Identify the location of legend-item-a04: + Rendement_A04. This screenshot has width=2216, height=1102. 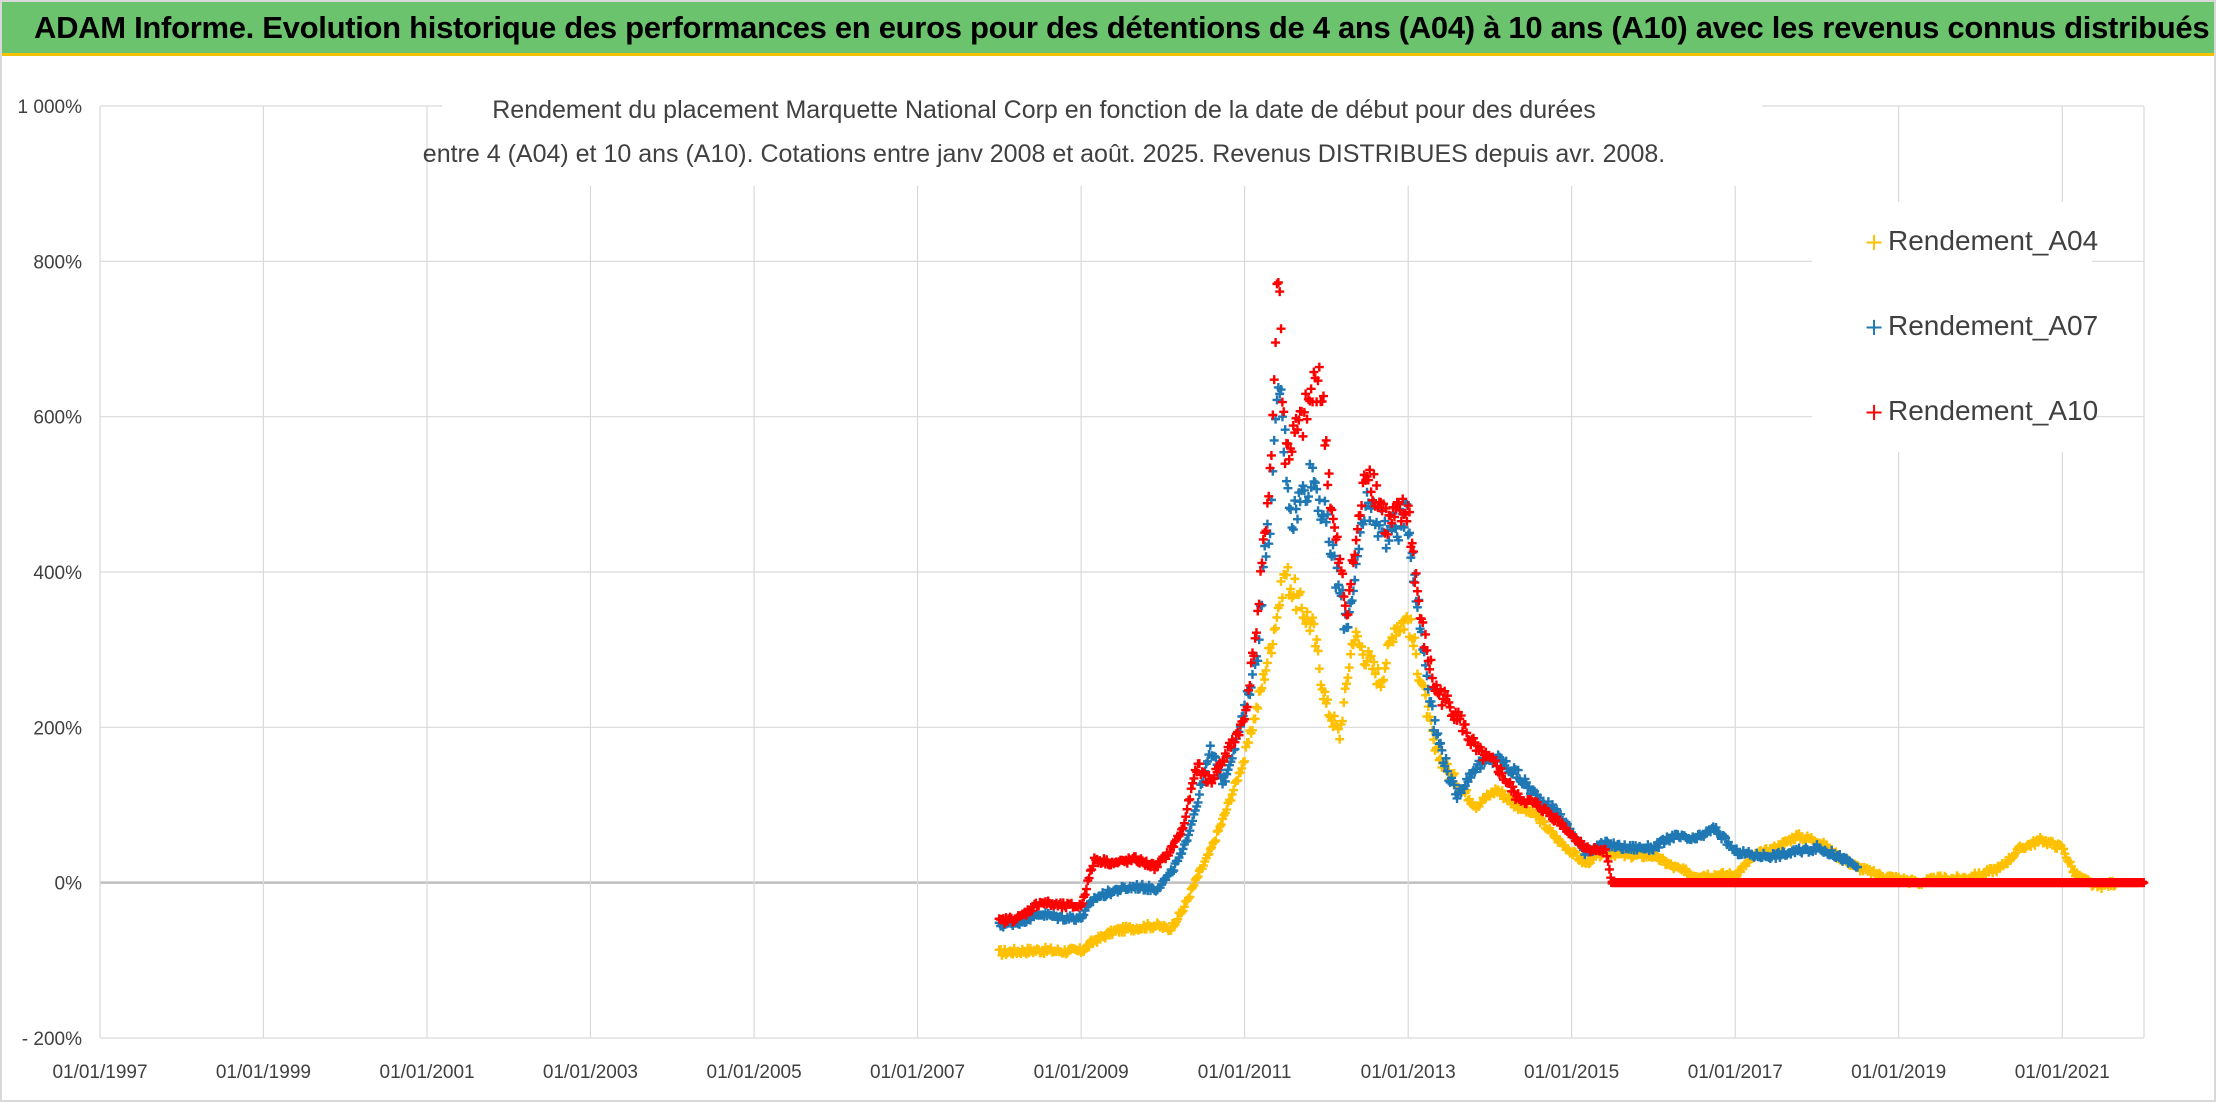
(1981, 240).